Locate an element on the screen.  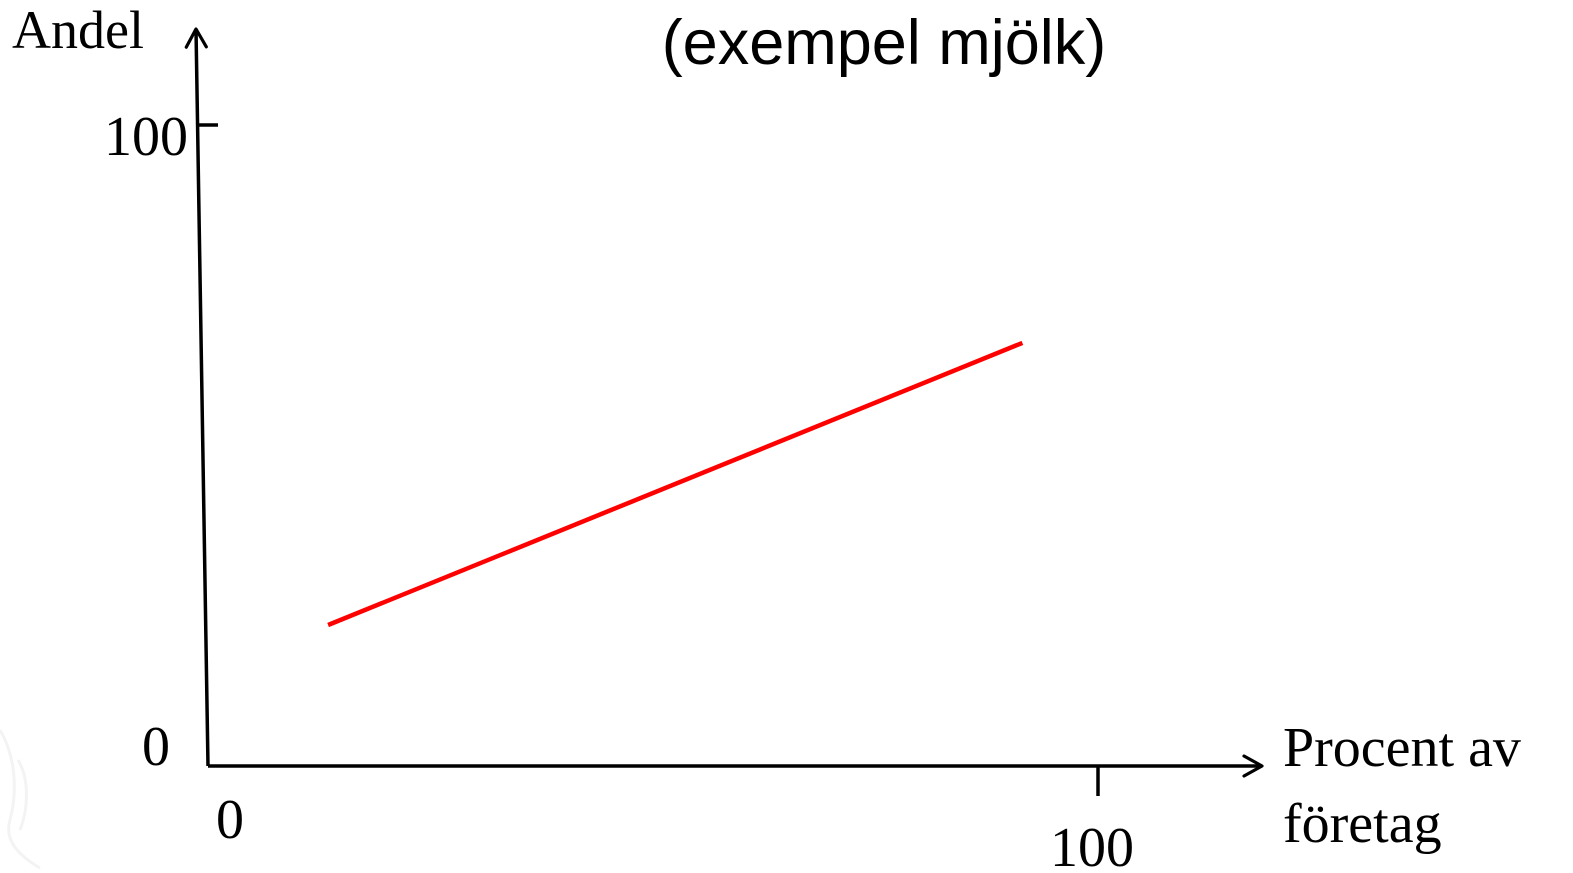
series-layer is located at coordinates (675, 484).